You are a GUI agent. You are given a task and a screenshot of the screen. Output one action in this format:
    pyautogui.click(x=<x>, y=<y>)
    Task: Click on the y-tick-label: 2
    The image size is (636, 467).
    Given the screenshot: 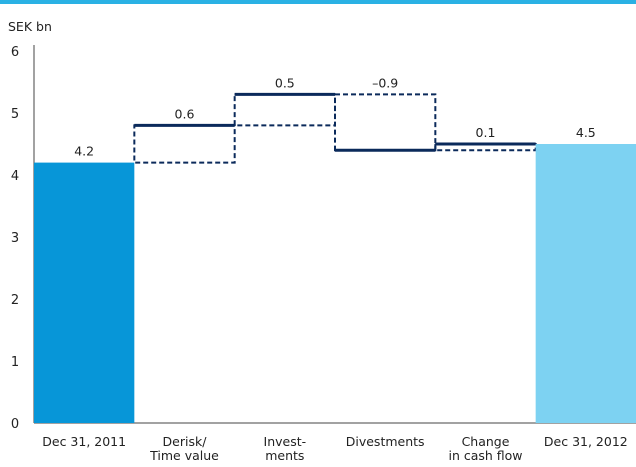 What is the action you would take?
    pyautogui.click(x=15, y=300)
    